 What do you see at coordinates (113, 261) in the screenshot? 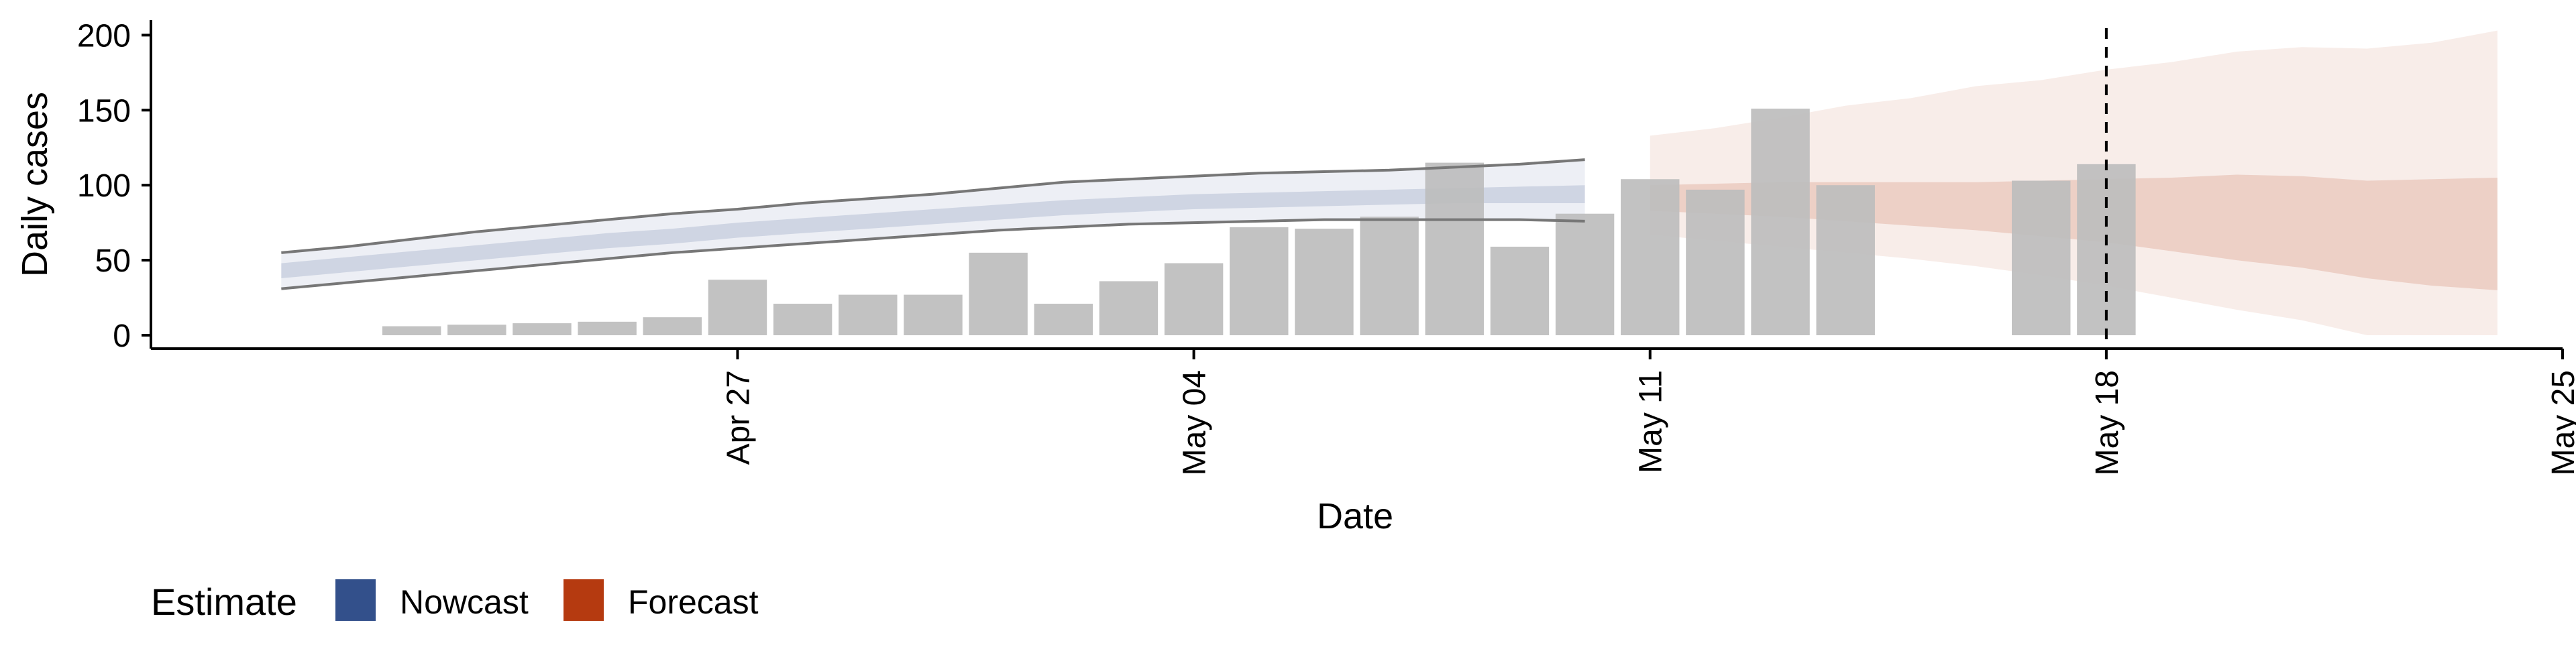
I see `y-tick-label: 50` at bounding box center [113, 261].